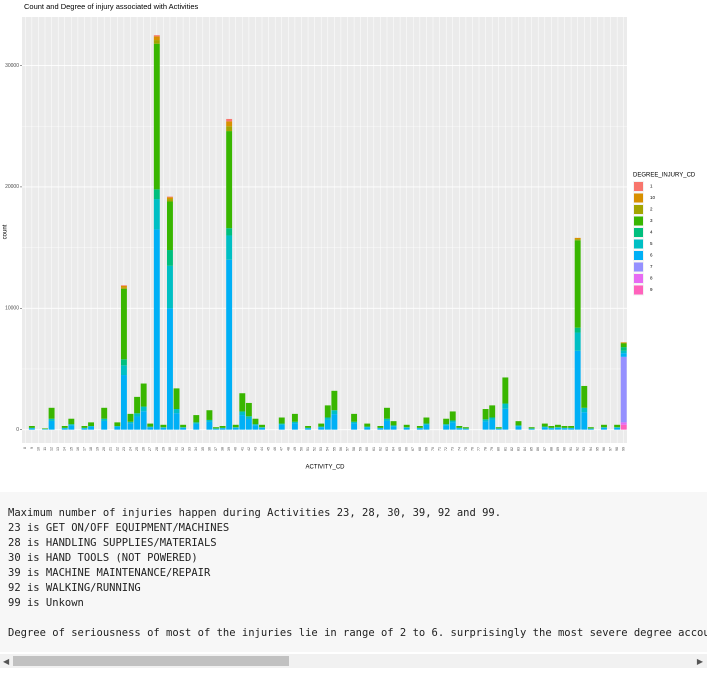  I want to click on x-tick-label: 44, so click(262, 449).